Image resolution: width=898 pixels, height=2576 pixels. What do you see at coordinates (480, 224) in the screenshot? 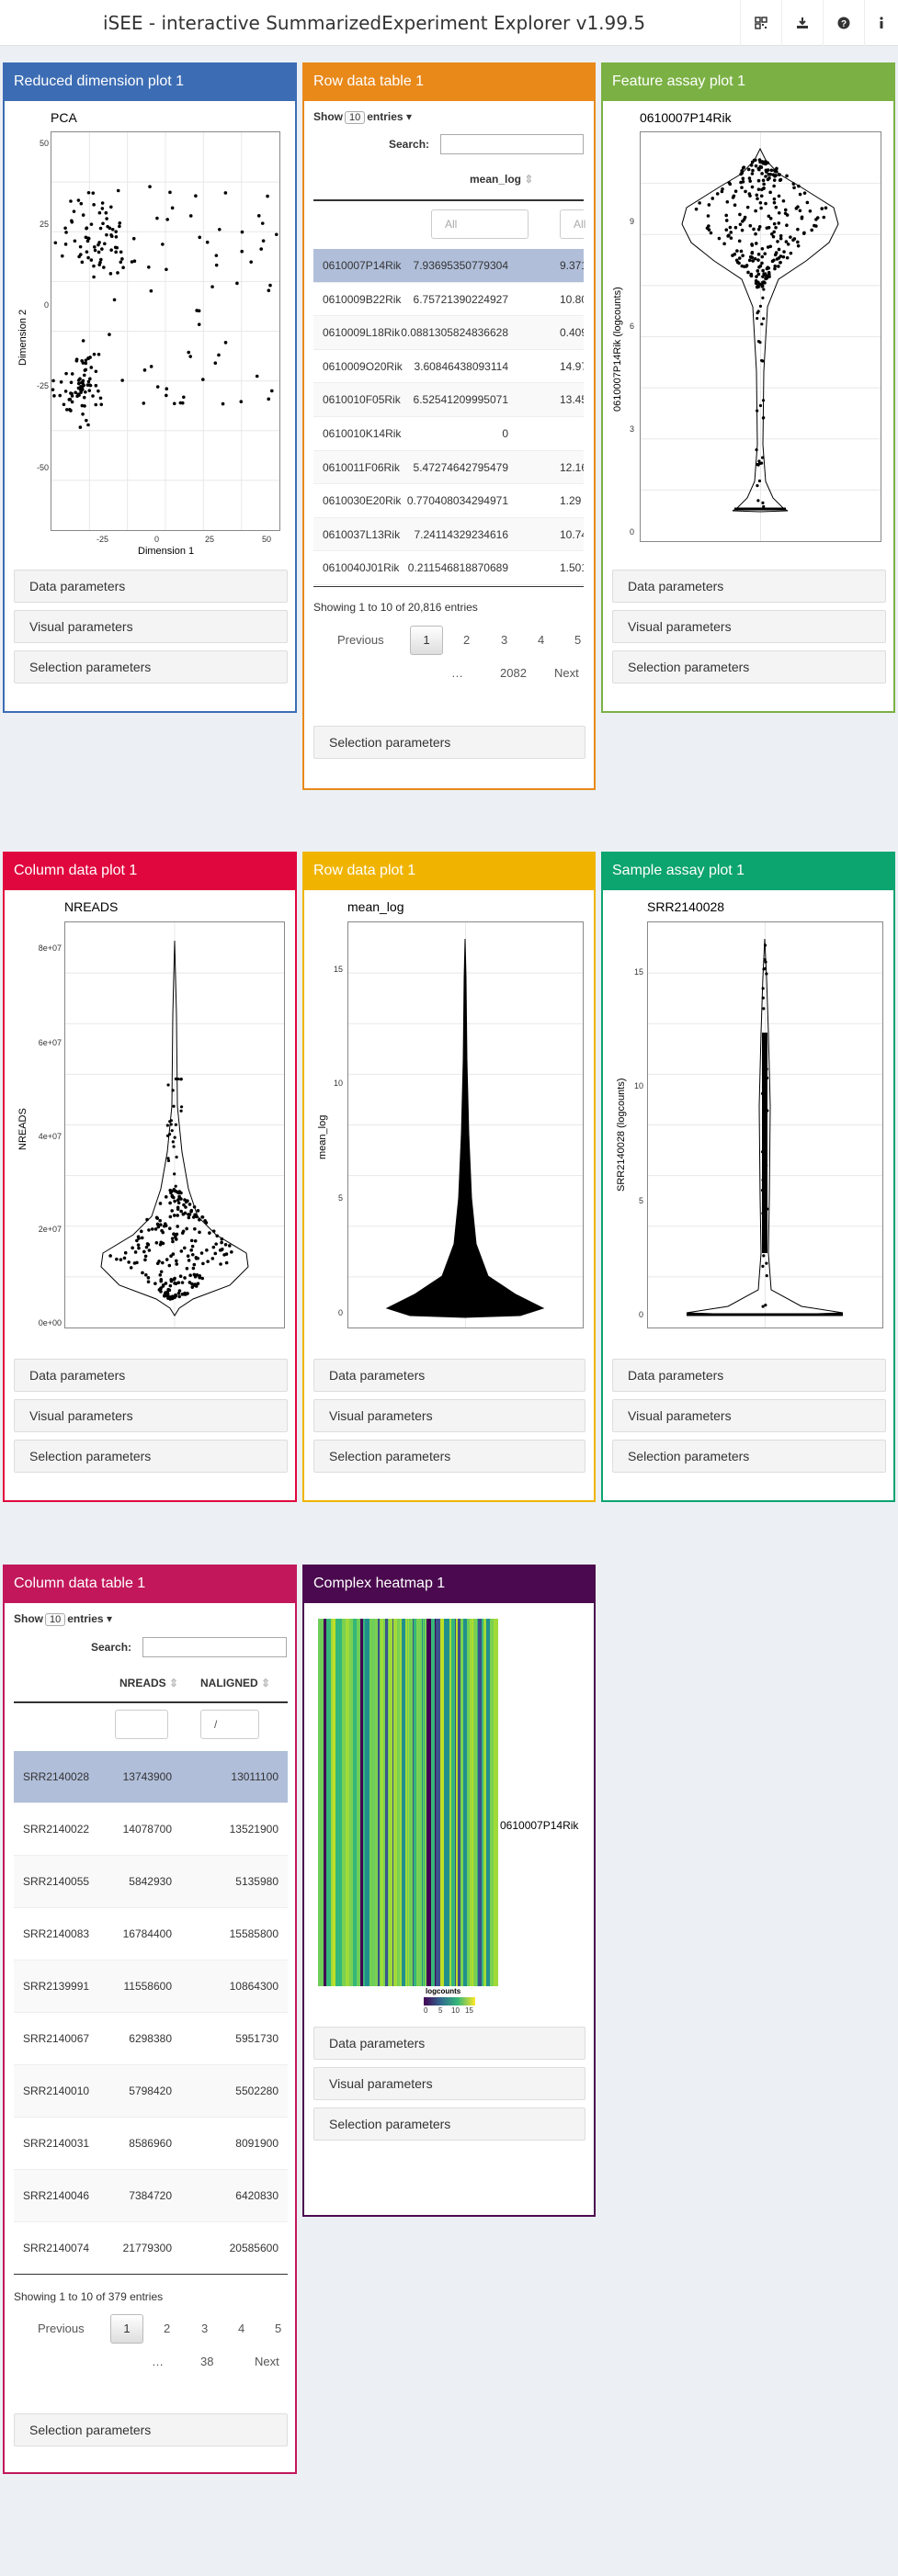
I see `mean-log-filter: All` at bounding box center [480, 224].